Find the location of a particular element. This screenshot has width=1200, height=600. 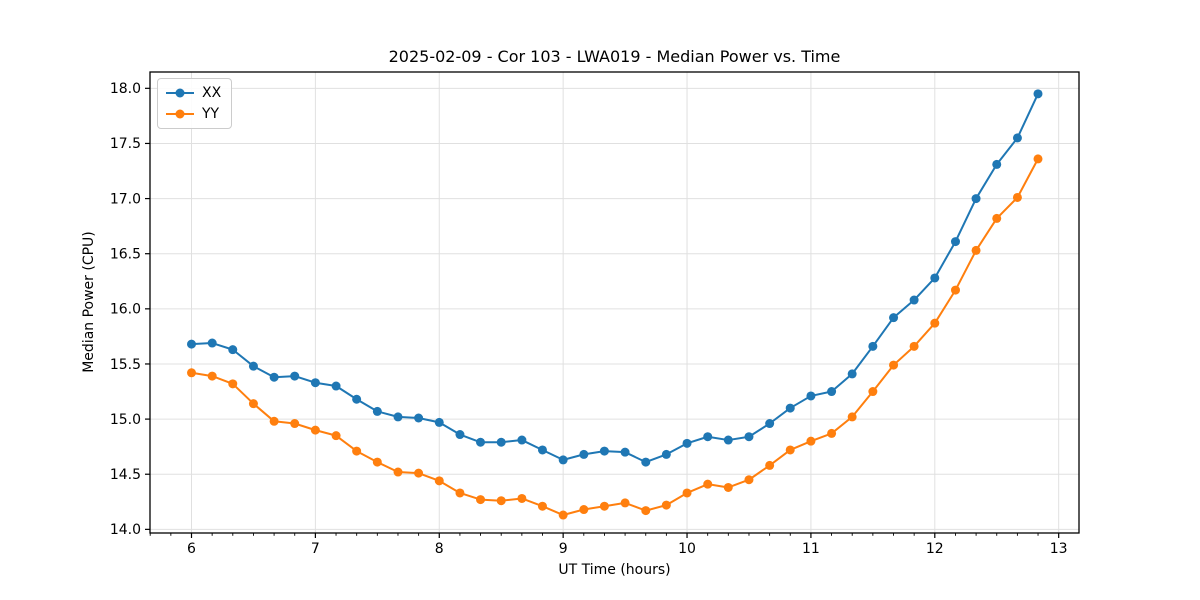

y-tick-label: 16.0 is located at coordinates (125, 310).